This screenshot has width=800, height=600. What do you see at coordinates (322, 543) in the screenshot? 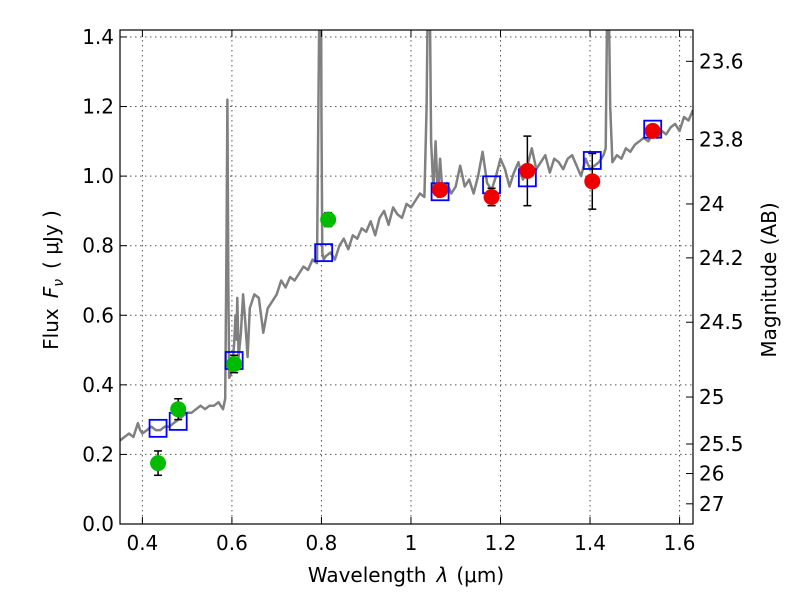
I see `x-tick-label: 0.8` at bounding box center [322, 543].